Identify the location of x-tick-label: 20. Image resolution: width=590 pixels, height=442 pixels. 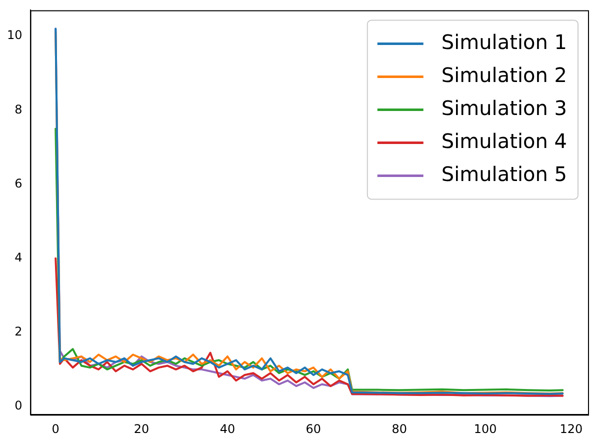
(142, 429).